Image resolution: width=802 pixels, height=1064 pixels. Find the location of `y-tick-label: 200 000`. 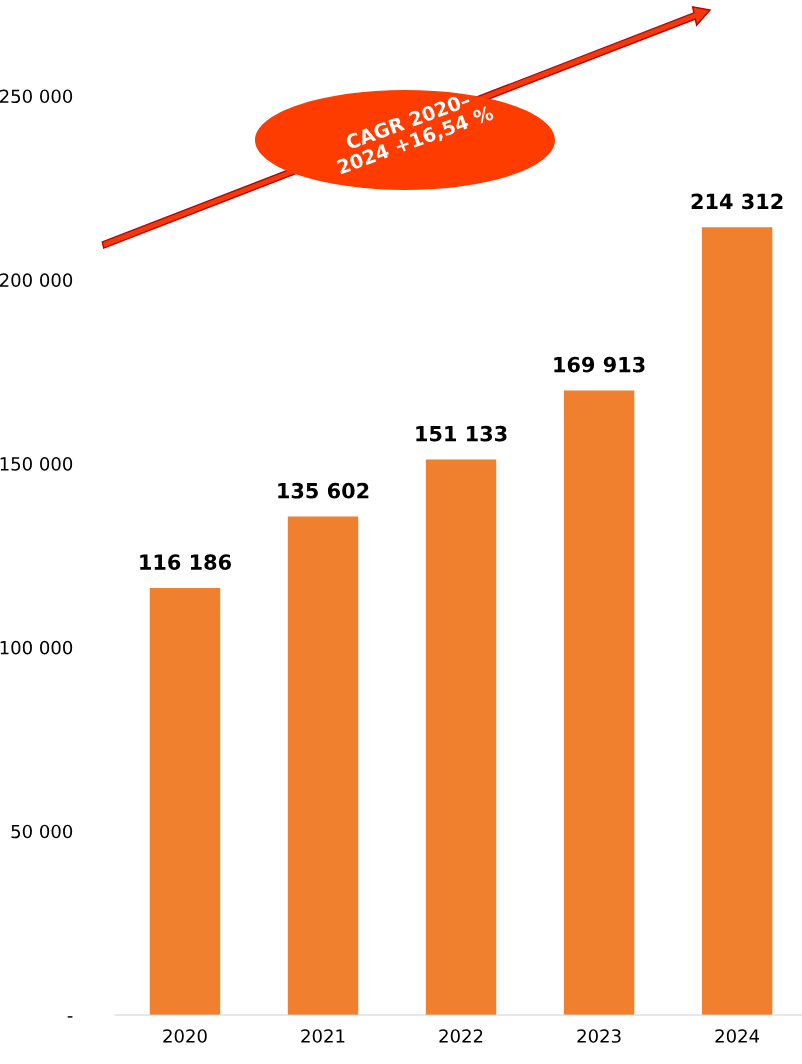

y-tick-label: 200 000 is located at coordinates (36, 280).